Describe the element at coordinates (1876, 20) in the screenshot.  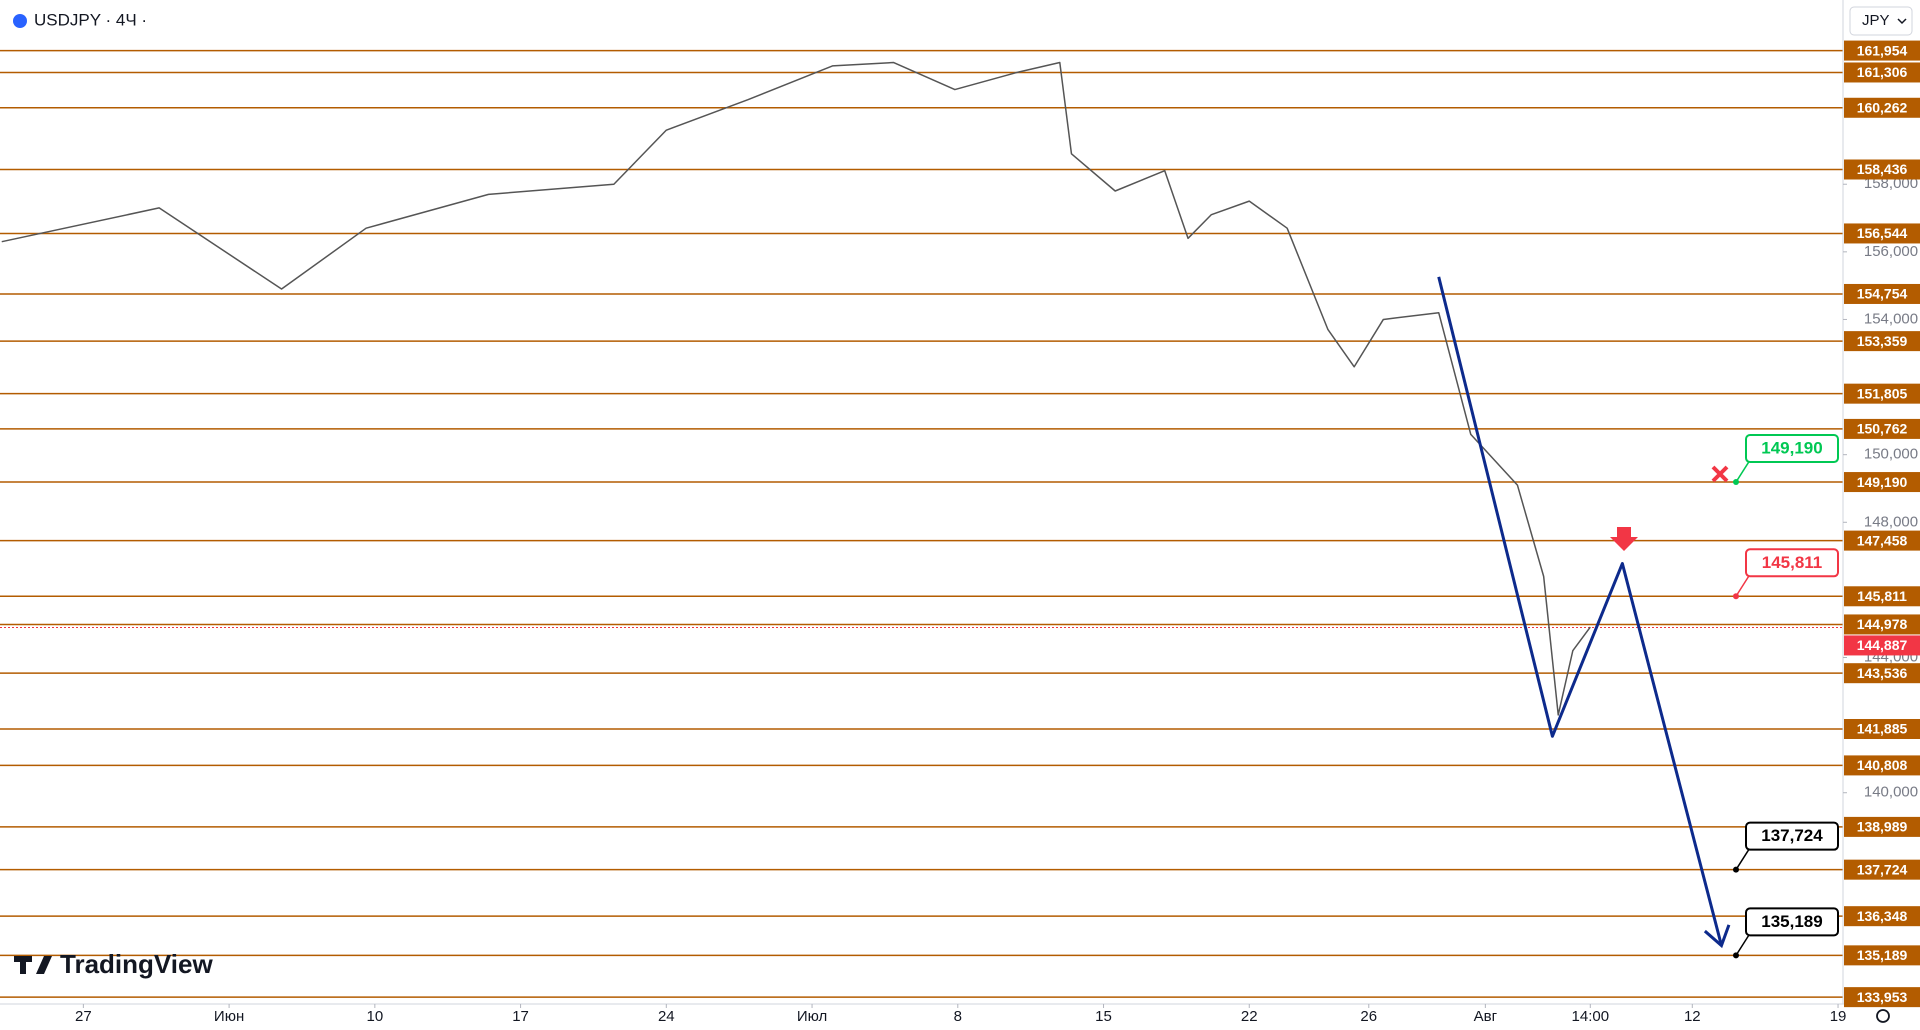
I see `currency: JPY` at that location.